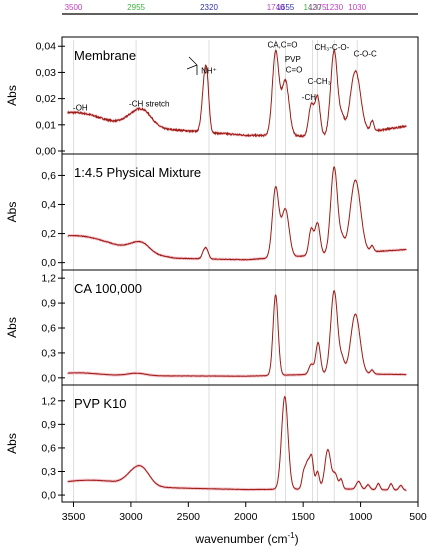  What do you see at coordinates (318, 7) in the screenshot?
I see `top-wavenumber-label: 1375` at bounding box center [318, 7].